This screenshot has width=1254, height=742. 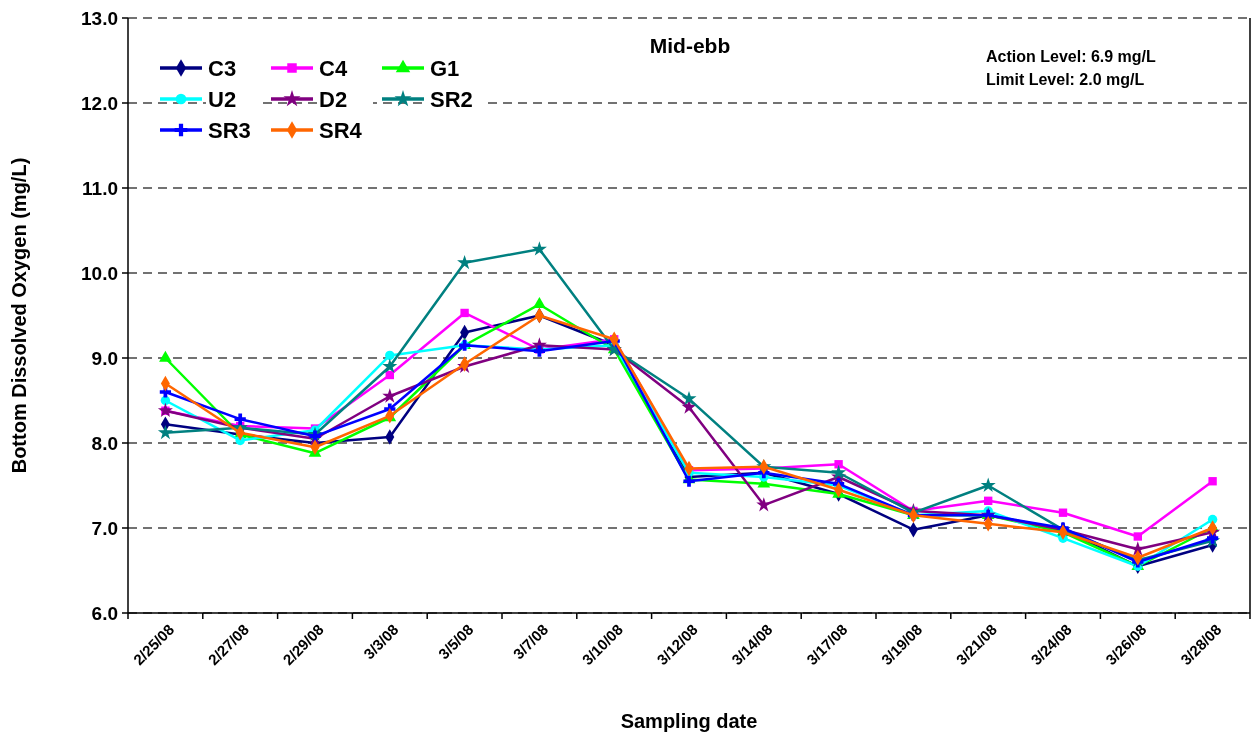 I want to click on y-tick-label: 11.0, so click(x=100, y=188).